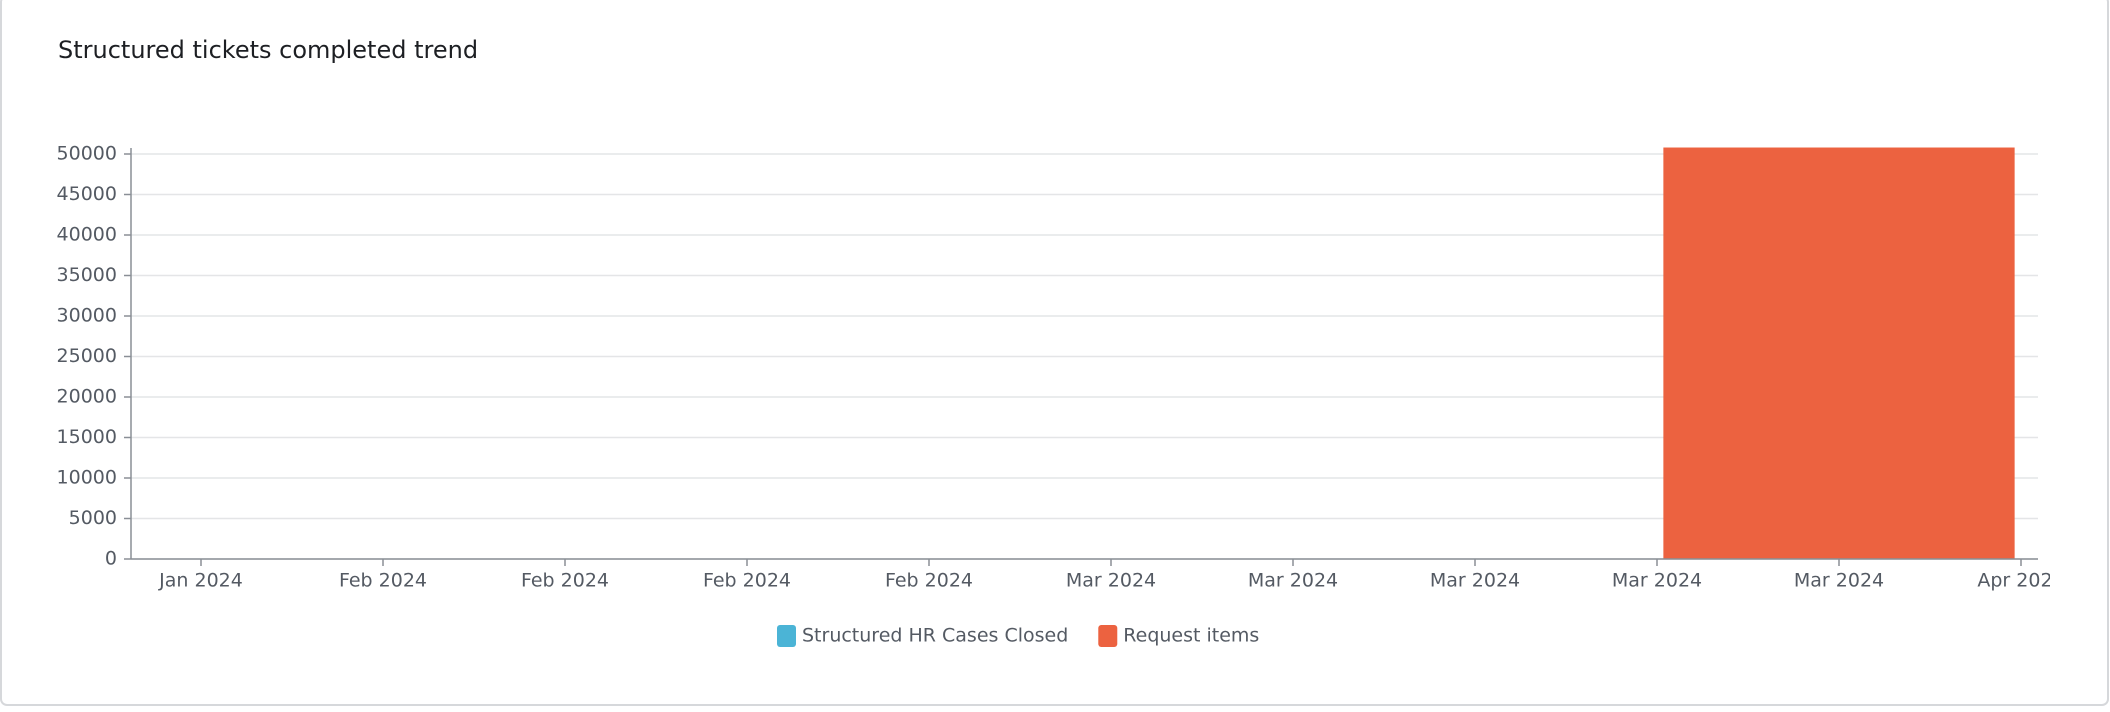  I want to click on y-tick-label: 20000, so click(87, 397).